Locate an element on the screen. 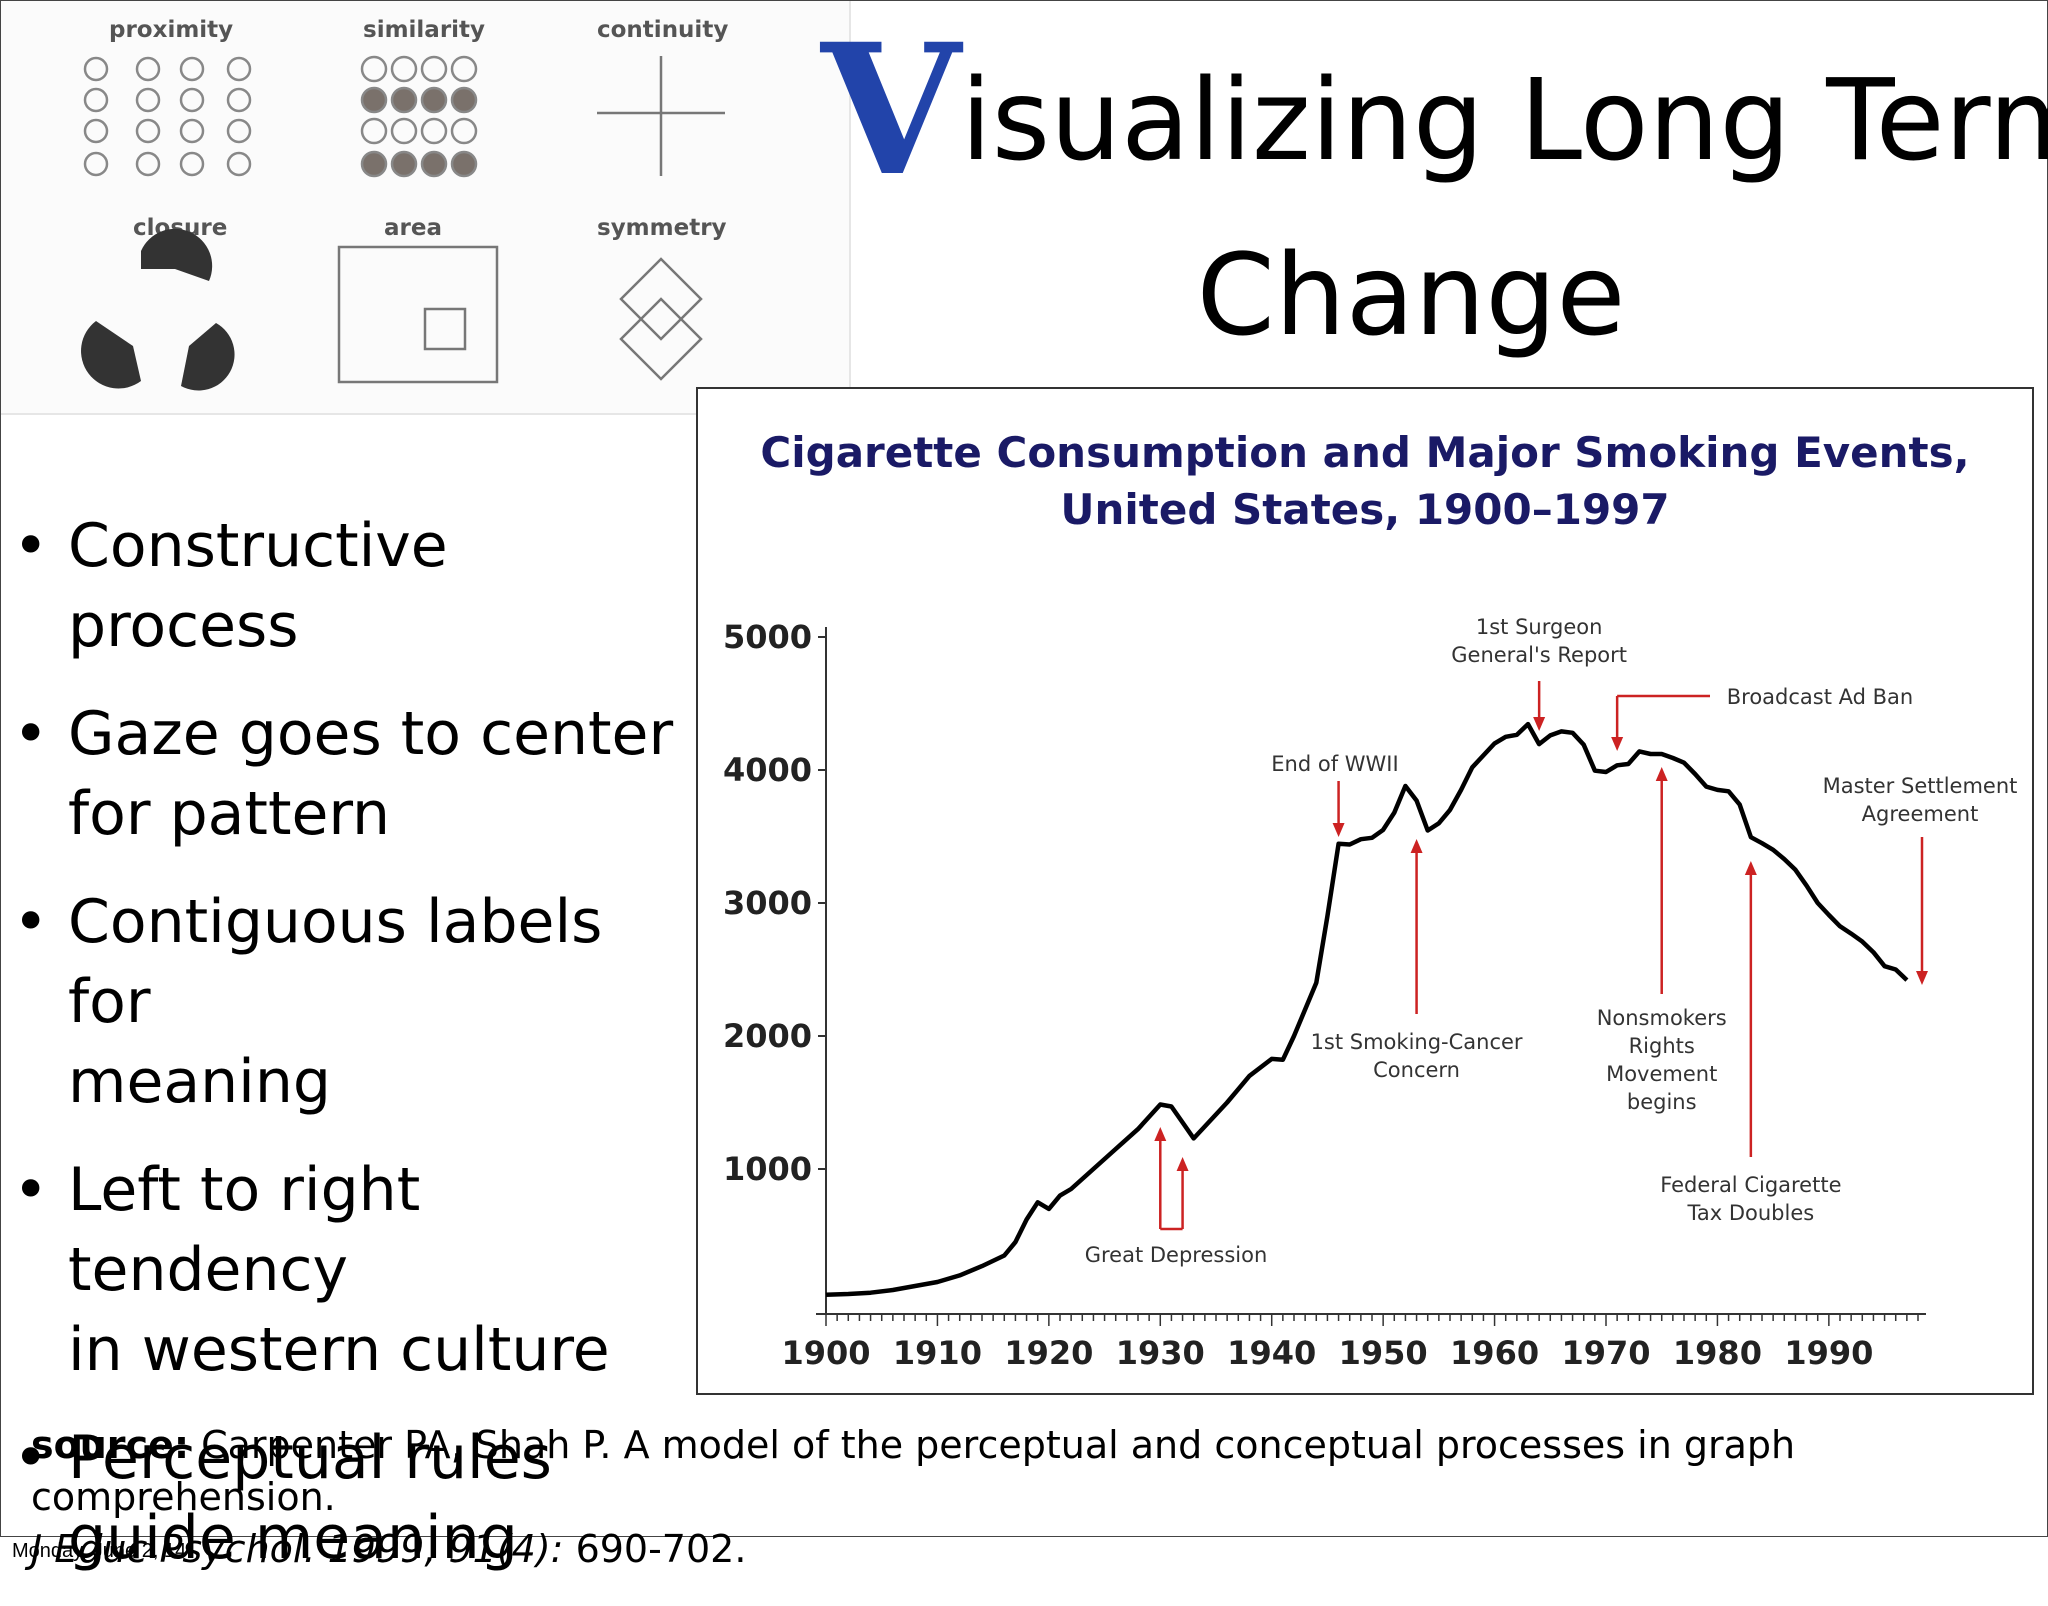  annotation-nonsmokers-rights: Rights is located at coordinates (1662, 1046).